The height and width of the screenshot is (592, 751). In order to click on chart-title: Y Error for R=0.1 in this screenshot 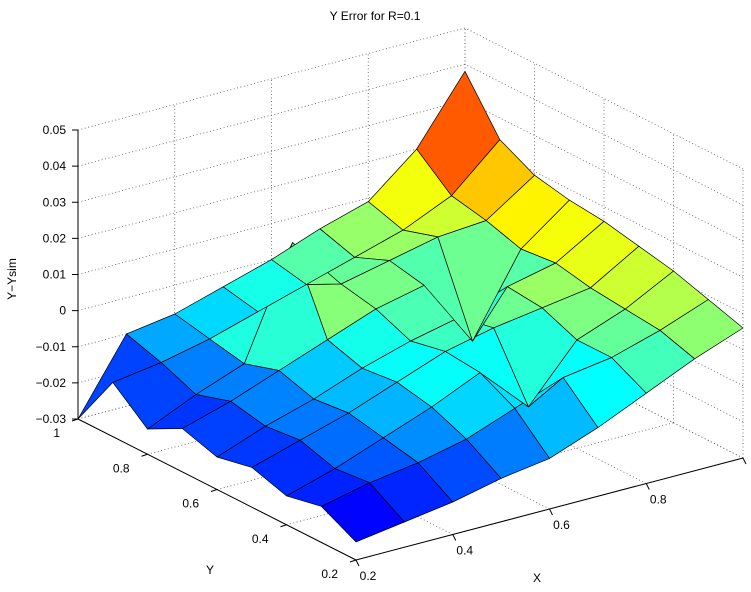, I will do `click(375, 16)`.